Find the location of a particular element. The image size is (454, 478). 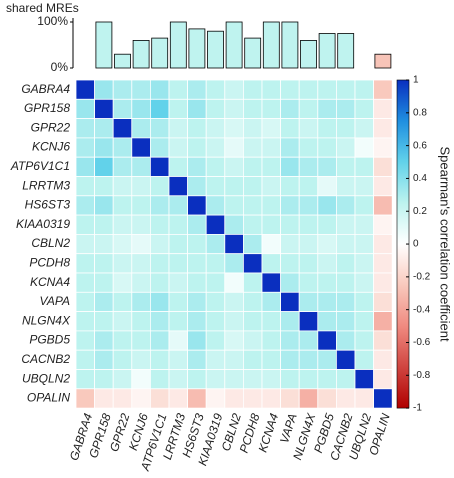

y-tick-label: CACNB2 is located at coordinates (45, 359).